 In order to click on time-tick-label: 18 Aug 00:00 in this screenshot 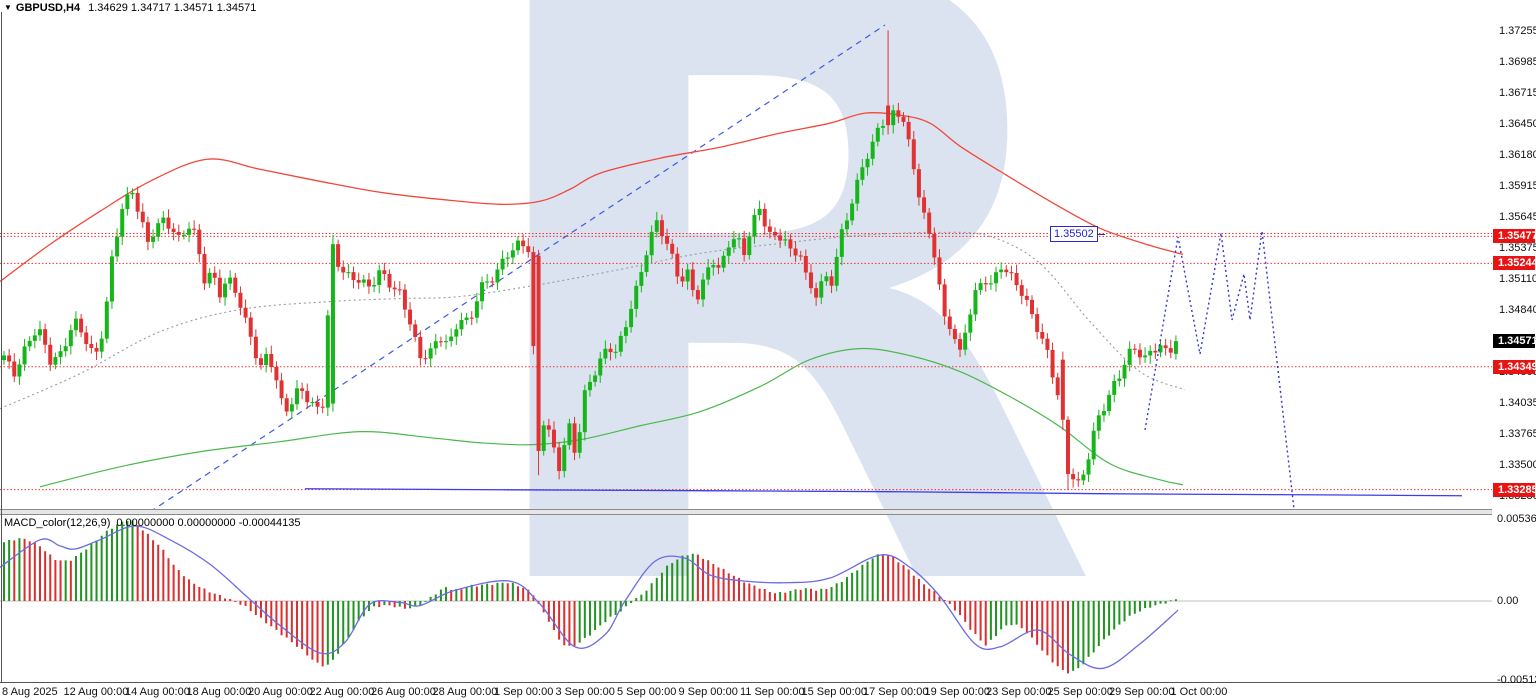, I will do `click(219, 692)`.